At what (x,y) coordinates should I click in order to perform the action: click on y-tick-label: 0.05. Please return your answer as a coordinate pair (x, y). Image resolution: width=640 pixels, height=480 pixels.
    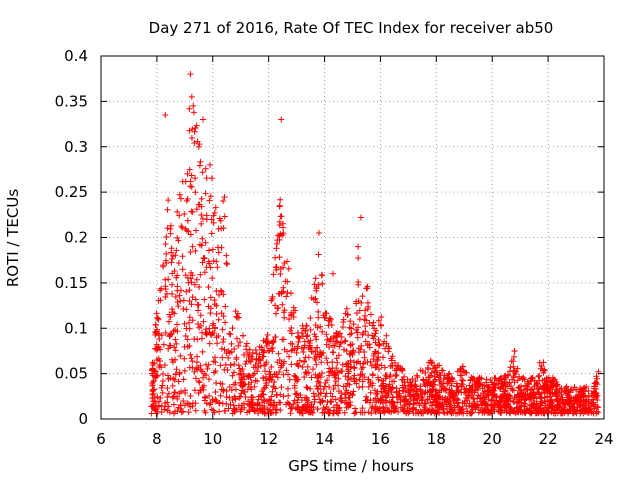
    Looking at the image, I should click on (71, 374).